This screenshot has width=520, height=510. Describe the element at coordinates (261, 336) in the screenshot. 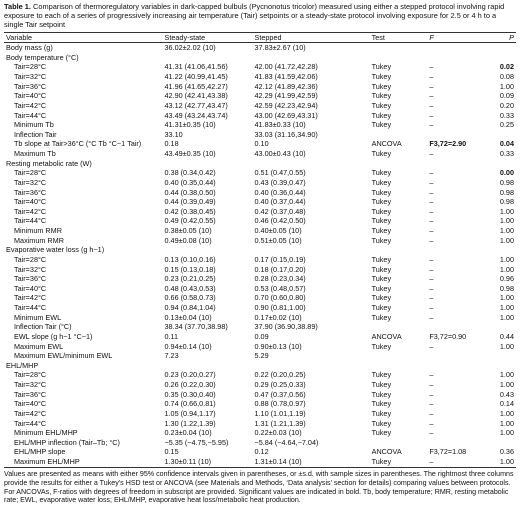

I see `cell-stepped: 0.09` at that location.